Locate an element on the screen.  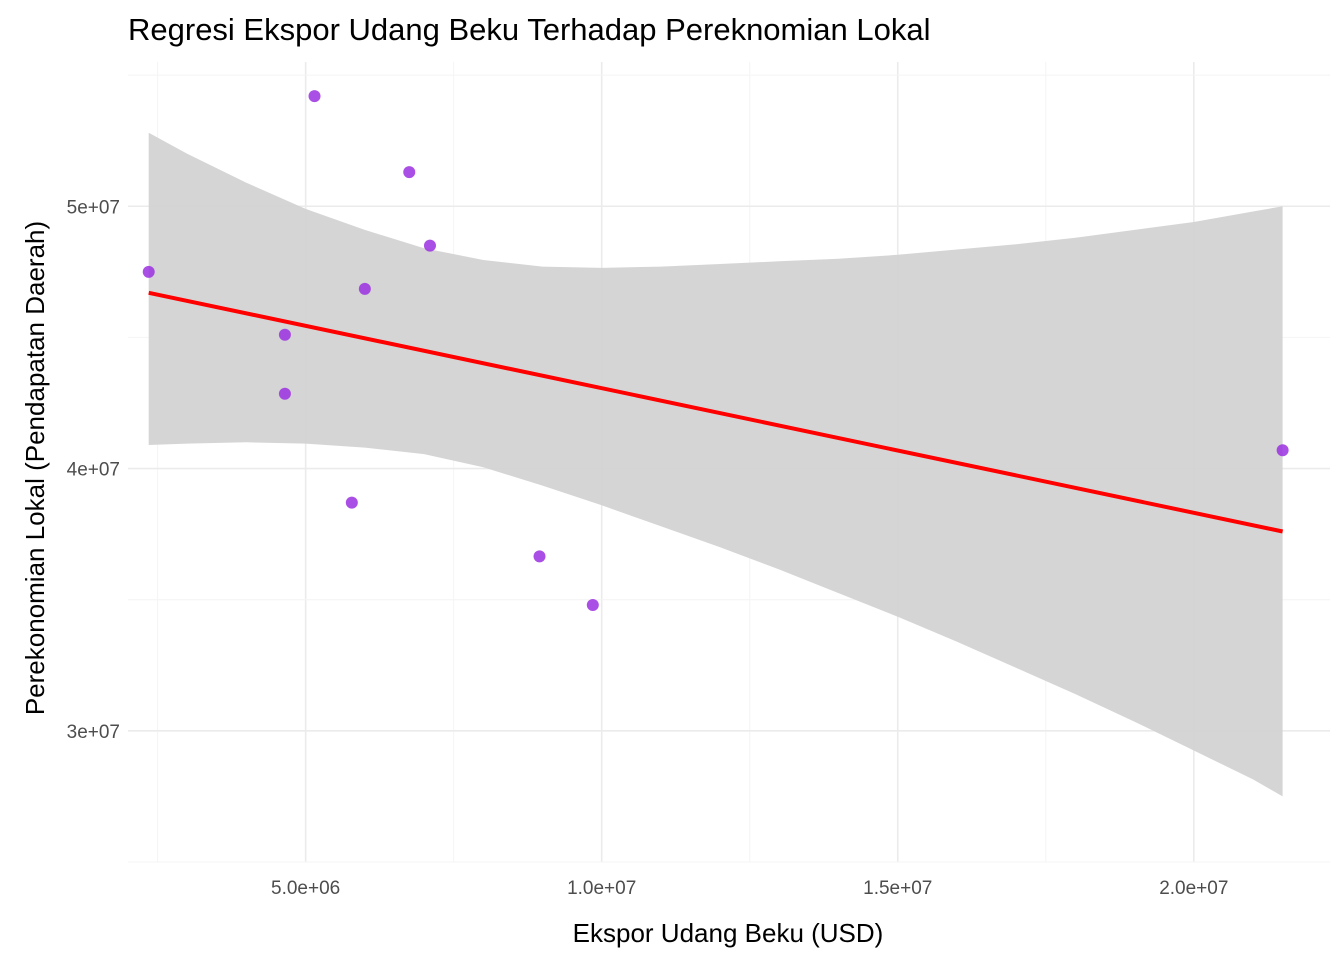
x-tick-label: 1.0e+07 is located at coordinates (601, 888).